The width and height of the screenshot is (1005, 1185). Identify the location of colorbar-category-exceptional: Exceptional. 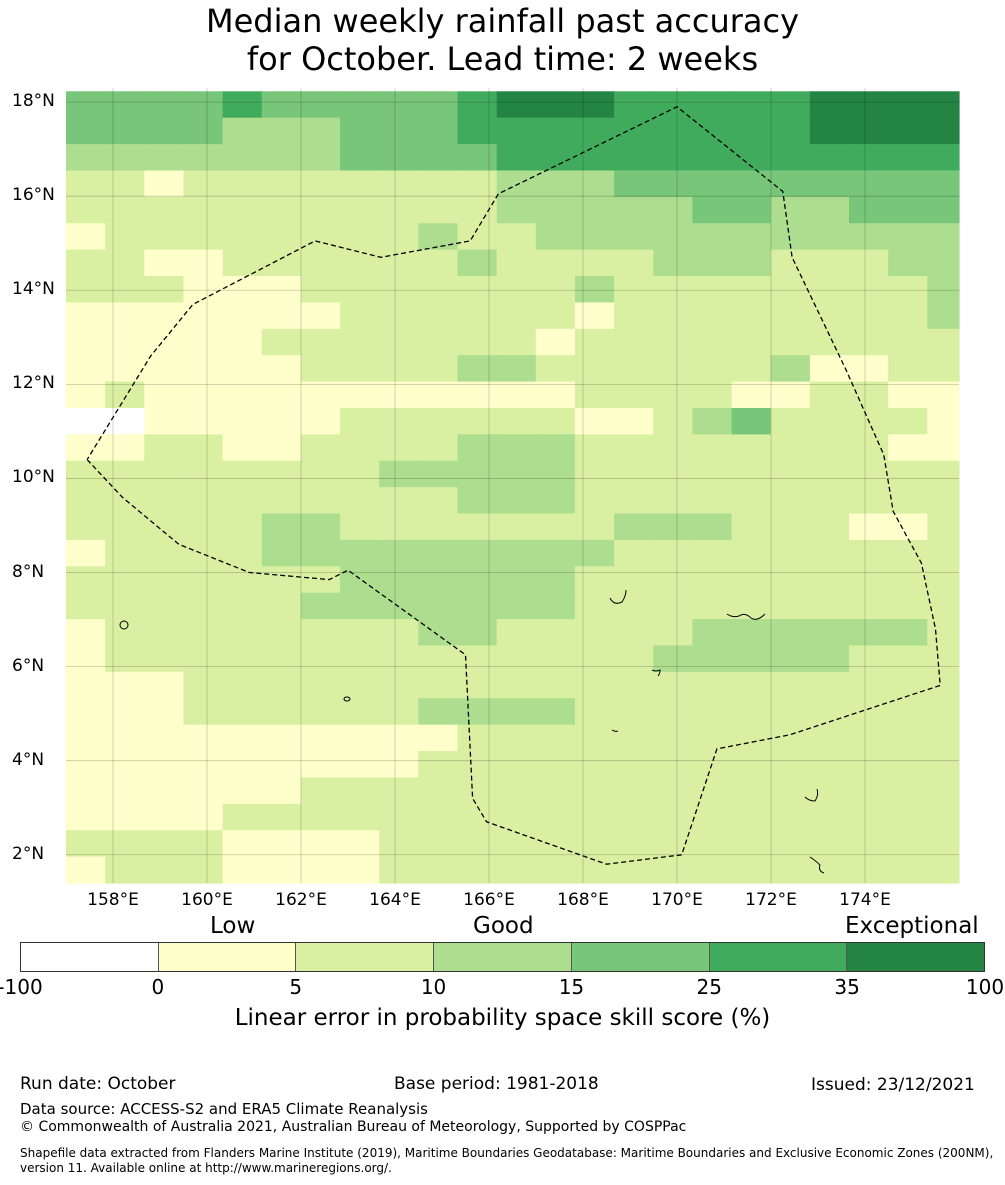
(912, 926).